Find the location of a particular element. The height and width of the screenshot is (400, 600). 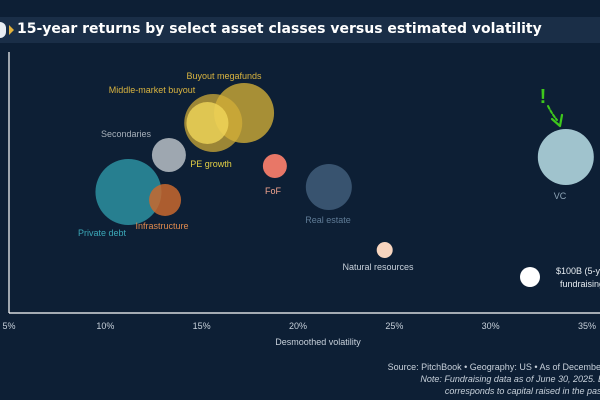

label-real-estate: Real estate is located at coordinates (328, 220).